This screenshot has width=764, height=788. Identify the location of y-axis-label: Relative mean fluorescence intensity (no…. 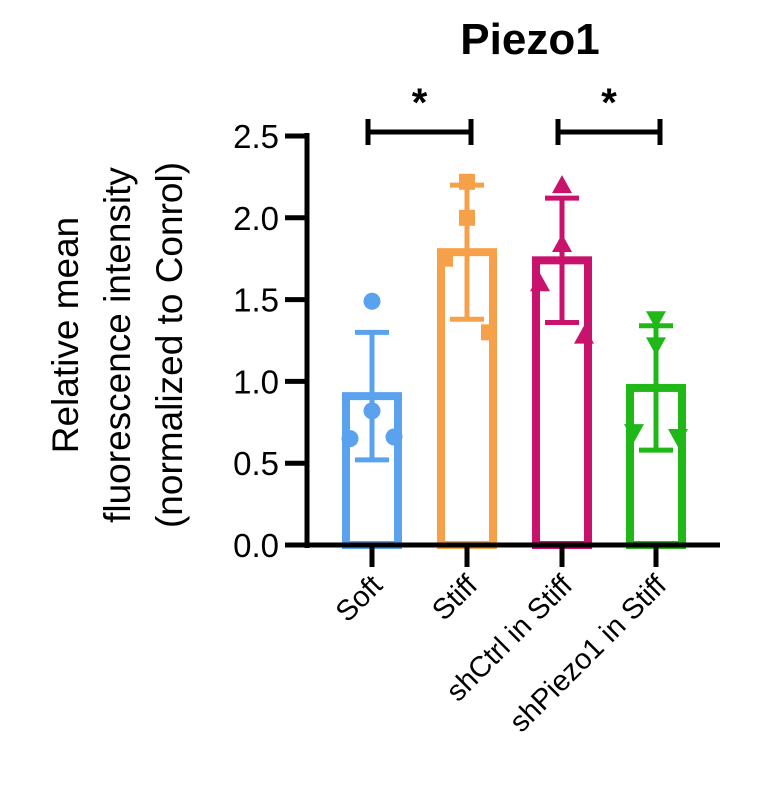
(117, 345).